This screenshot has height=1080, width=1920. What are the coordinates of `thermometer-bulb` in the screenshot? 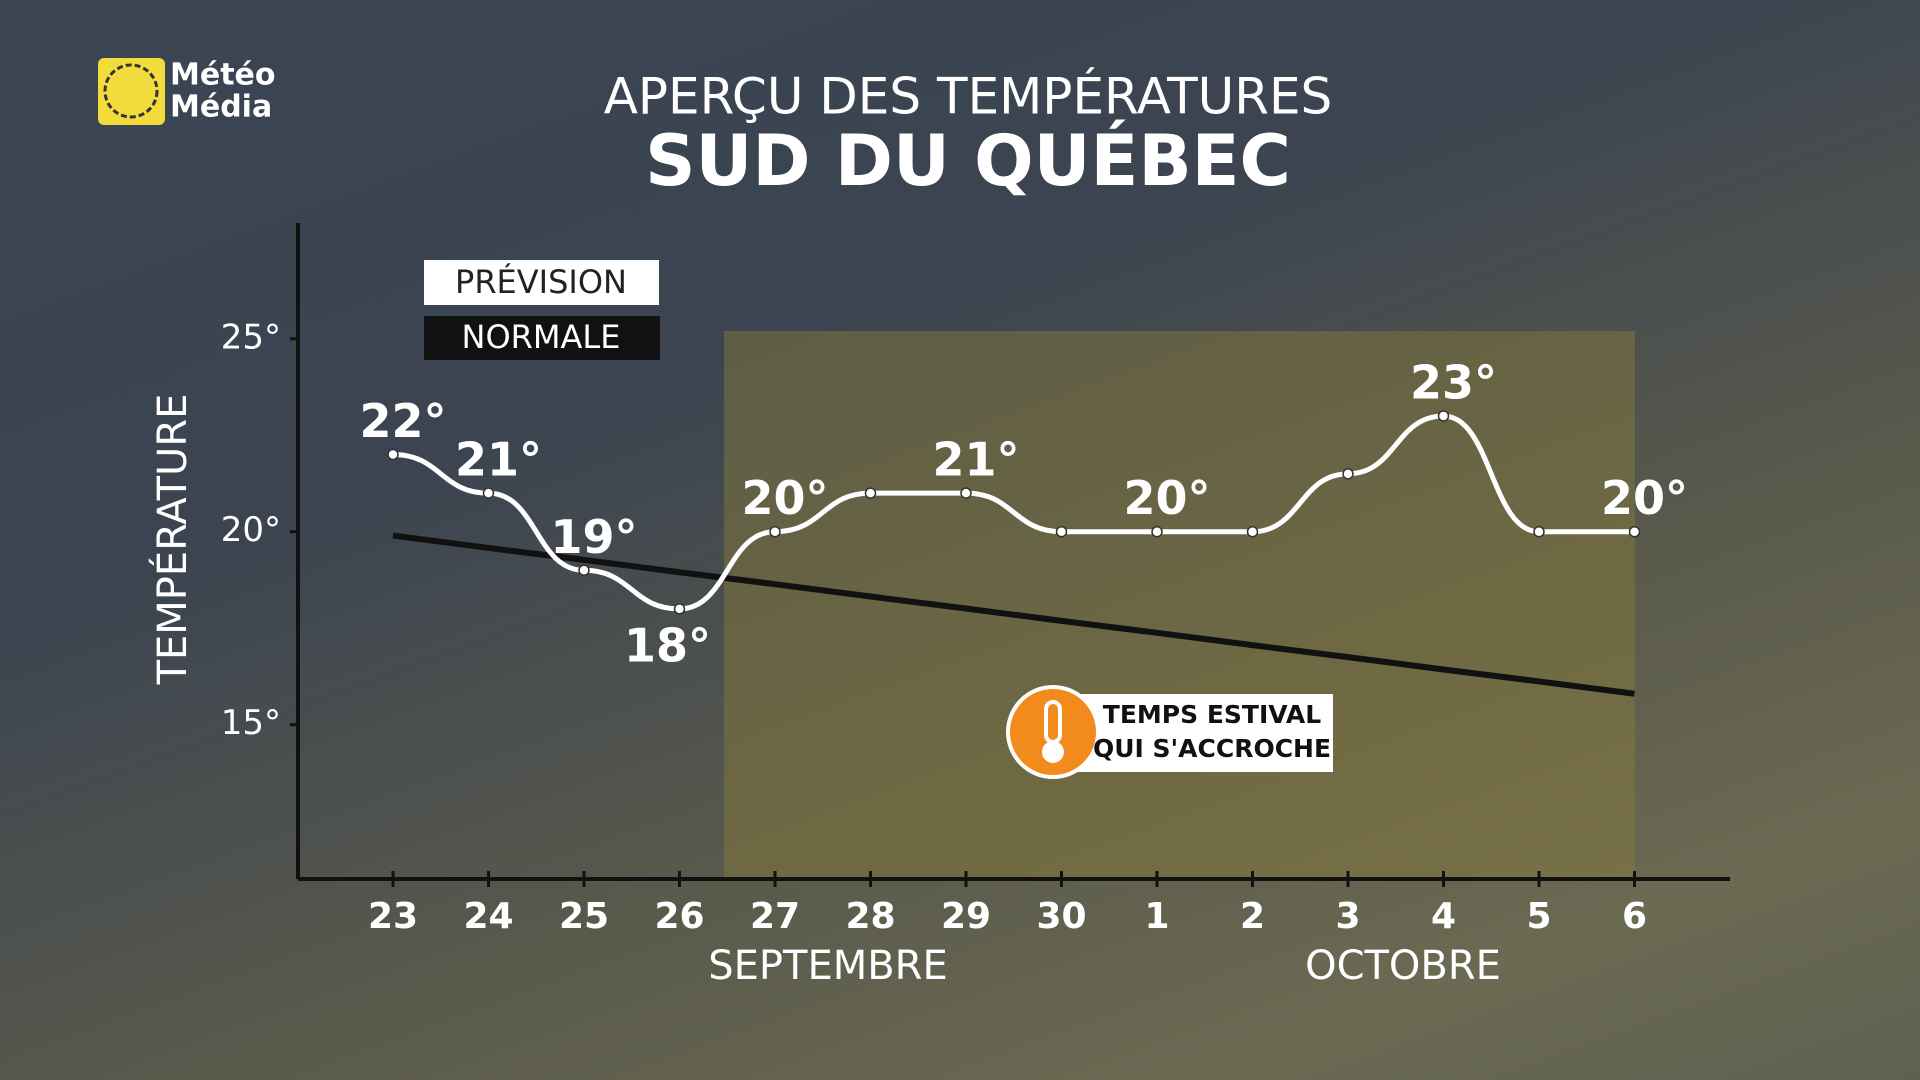 It's located at (1053, 752).